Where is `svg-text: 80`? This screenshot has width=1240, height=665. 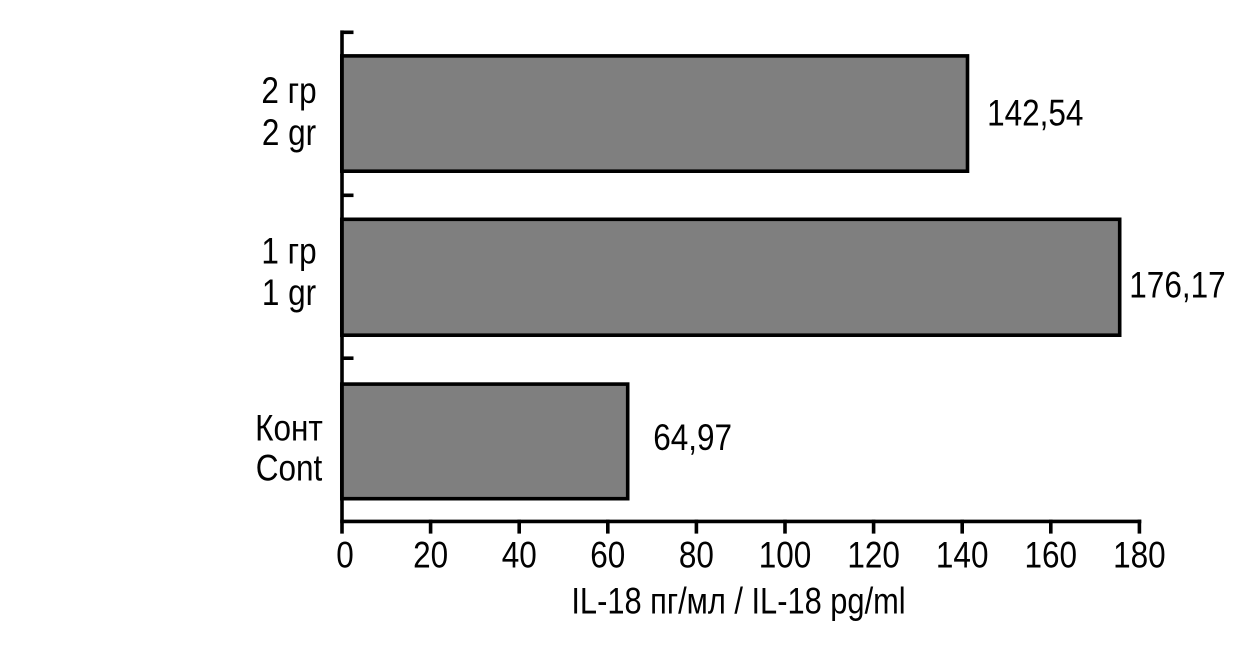 svg-text: 80 is located at coordinates (696, 555).